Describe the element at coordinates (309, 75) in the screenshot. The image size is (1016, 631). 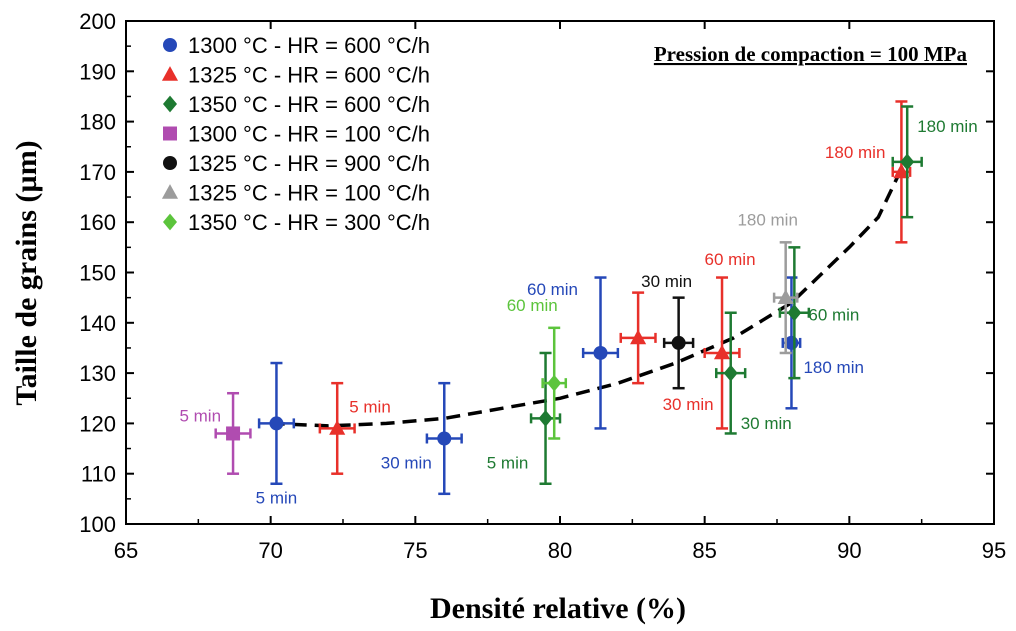
I see `legend-label: 1325 °C - HR = 600 °C/h` at that location.